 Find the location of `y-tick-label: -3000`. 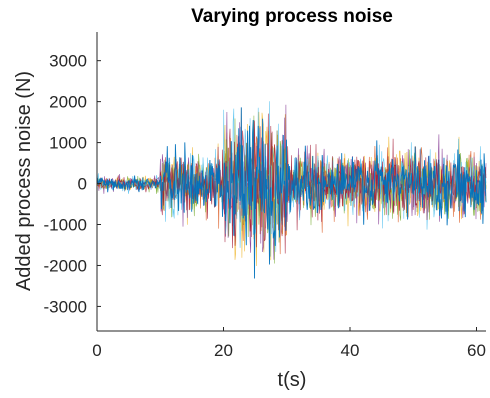

y-tick-label: -3000 is located at coordinates (65, 306).